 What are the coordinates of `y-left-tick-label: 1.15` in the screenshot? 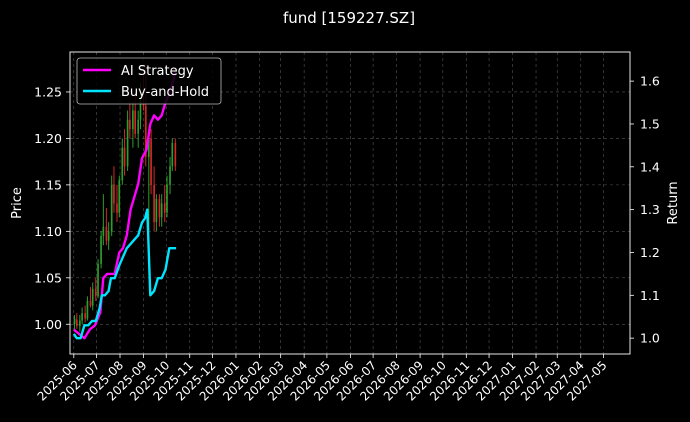 It's located at (48, 184).